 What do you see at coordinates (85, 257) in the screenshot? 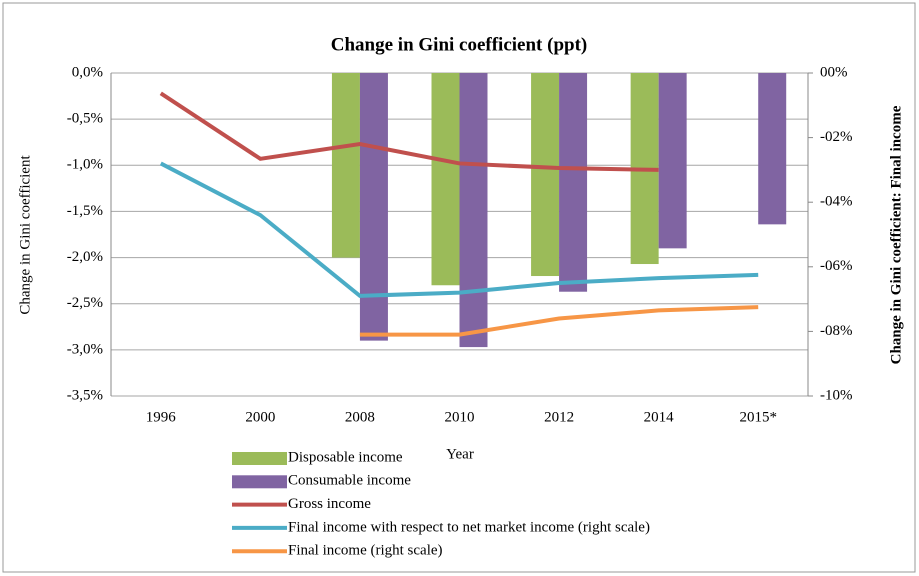
I see `y-tick-label: -2,0%` at bounding box center [85, 257].